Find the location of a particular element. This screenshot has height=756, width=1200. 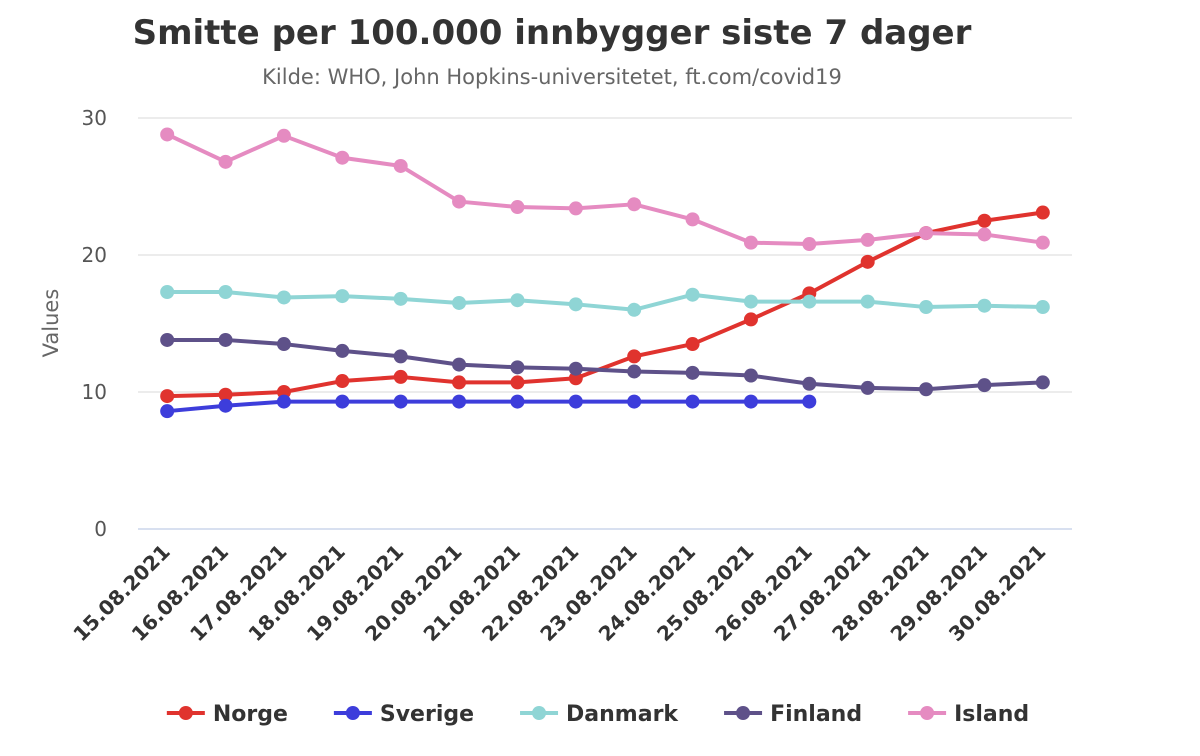

legend-label: Finland is located at coordinates (816, 714).